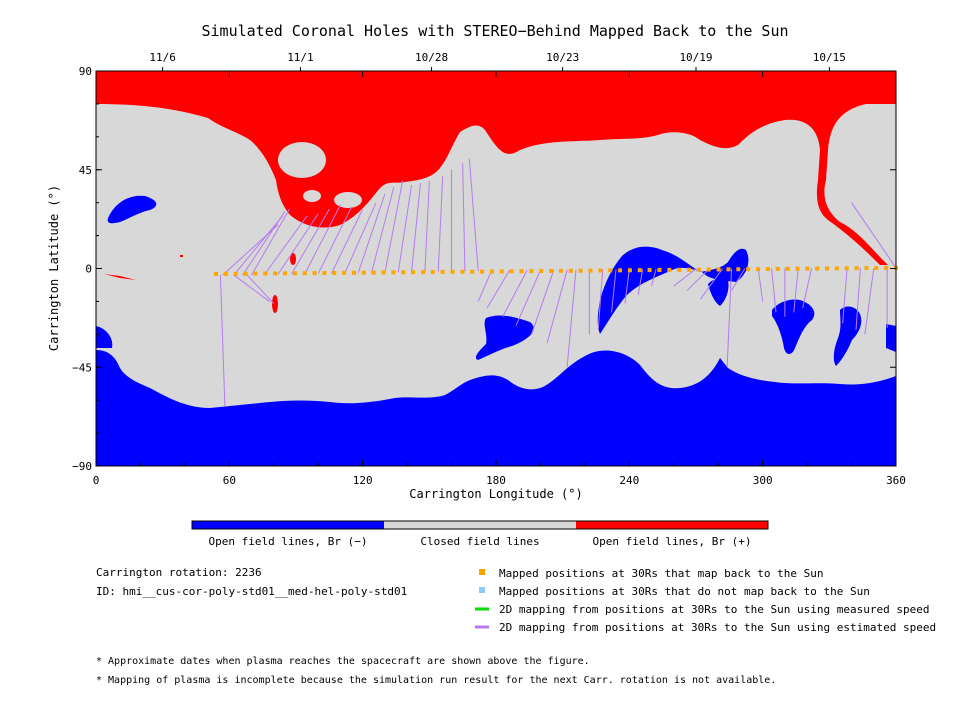 Image resolution: width=960 pixels, height=720 pixels. Describe the element at coordinates (88, 269) in the screenshot. I see `y-tick-label: 0` at that location.